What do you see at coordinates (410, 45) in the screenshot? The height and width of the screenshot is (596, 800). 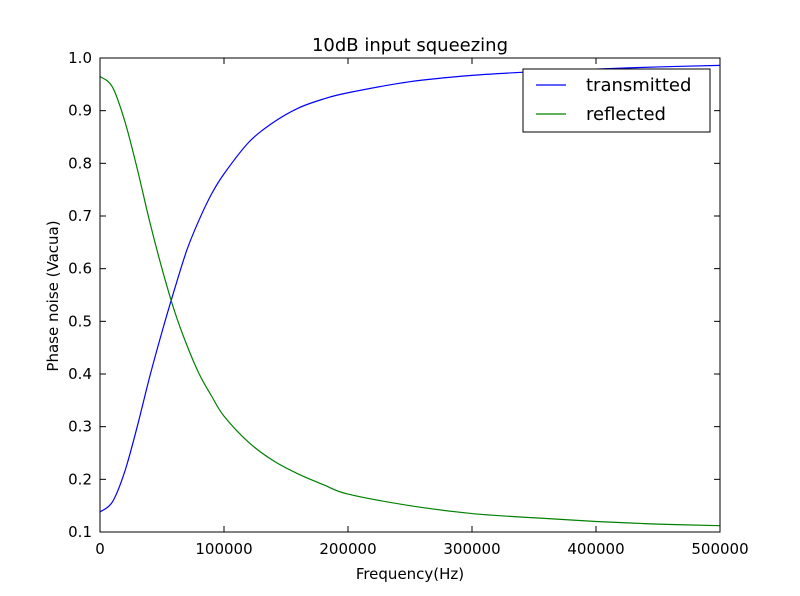 I see `chart-title: 10dB input squeezing` at bounding box center [410, 45].